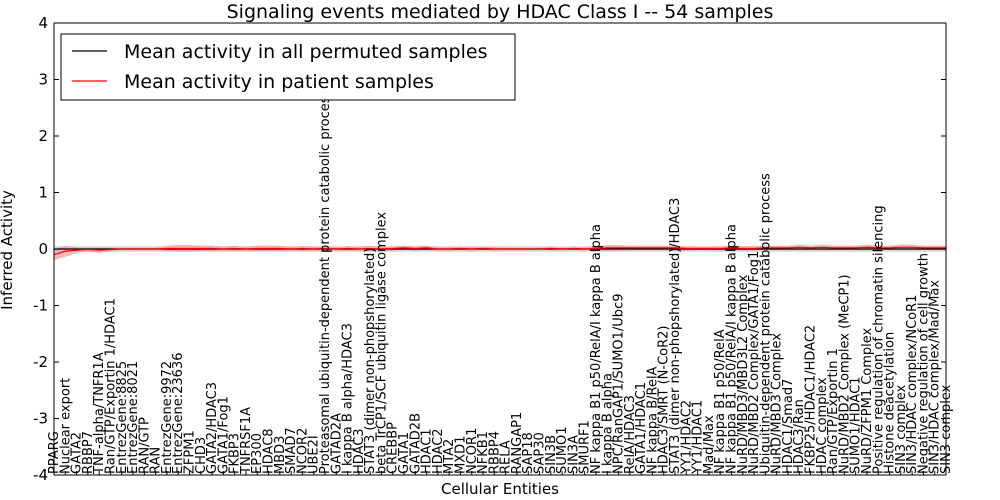 The width and height of the screenshot is (1000, 500). What do you see at coordinates (472, 451) in the screenshot?
I see `x-tick-label: NCOR1` at bounding box center [472, 451].